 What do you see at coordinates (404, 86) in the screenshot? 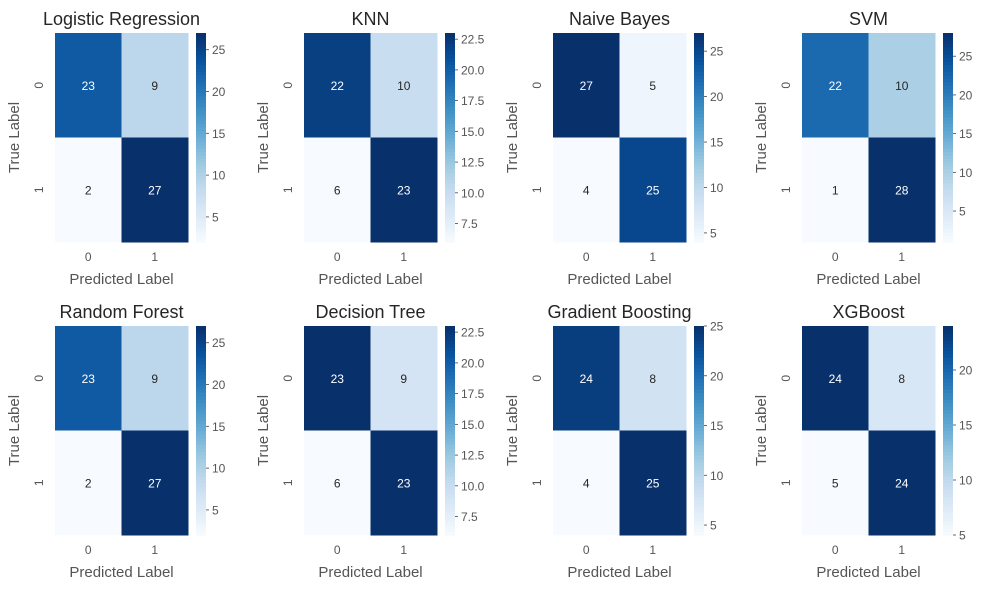
I see `cell-value: 10` at bounding box center [404, 86].